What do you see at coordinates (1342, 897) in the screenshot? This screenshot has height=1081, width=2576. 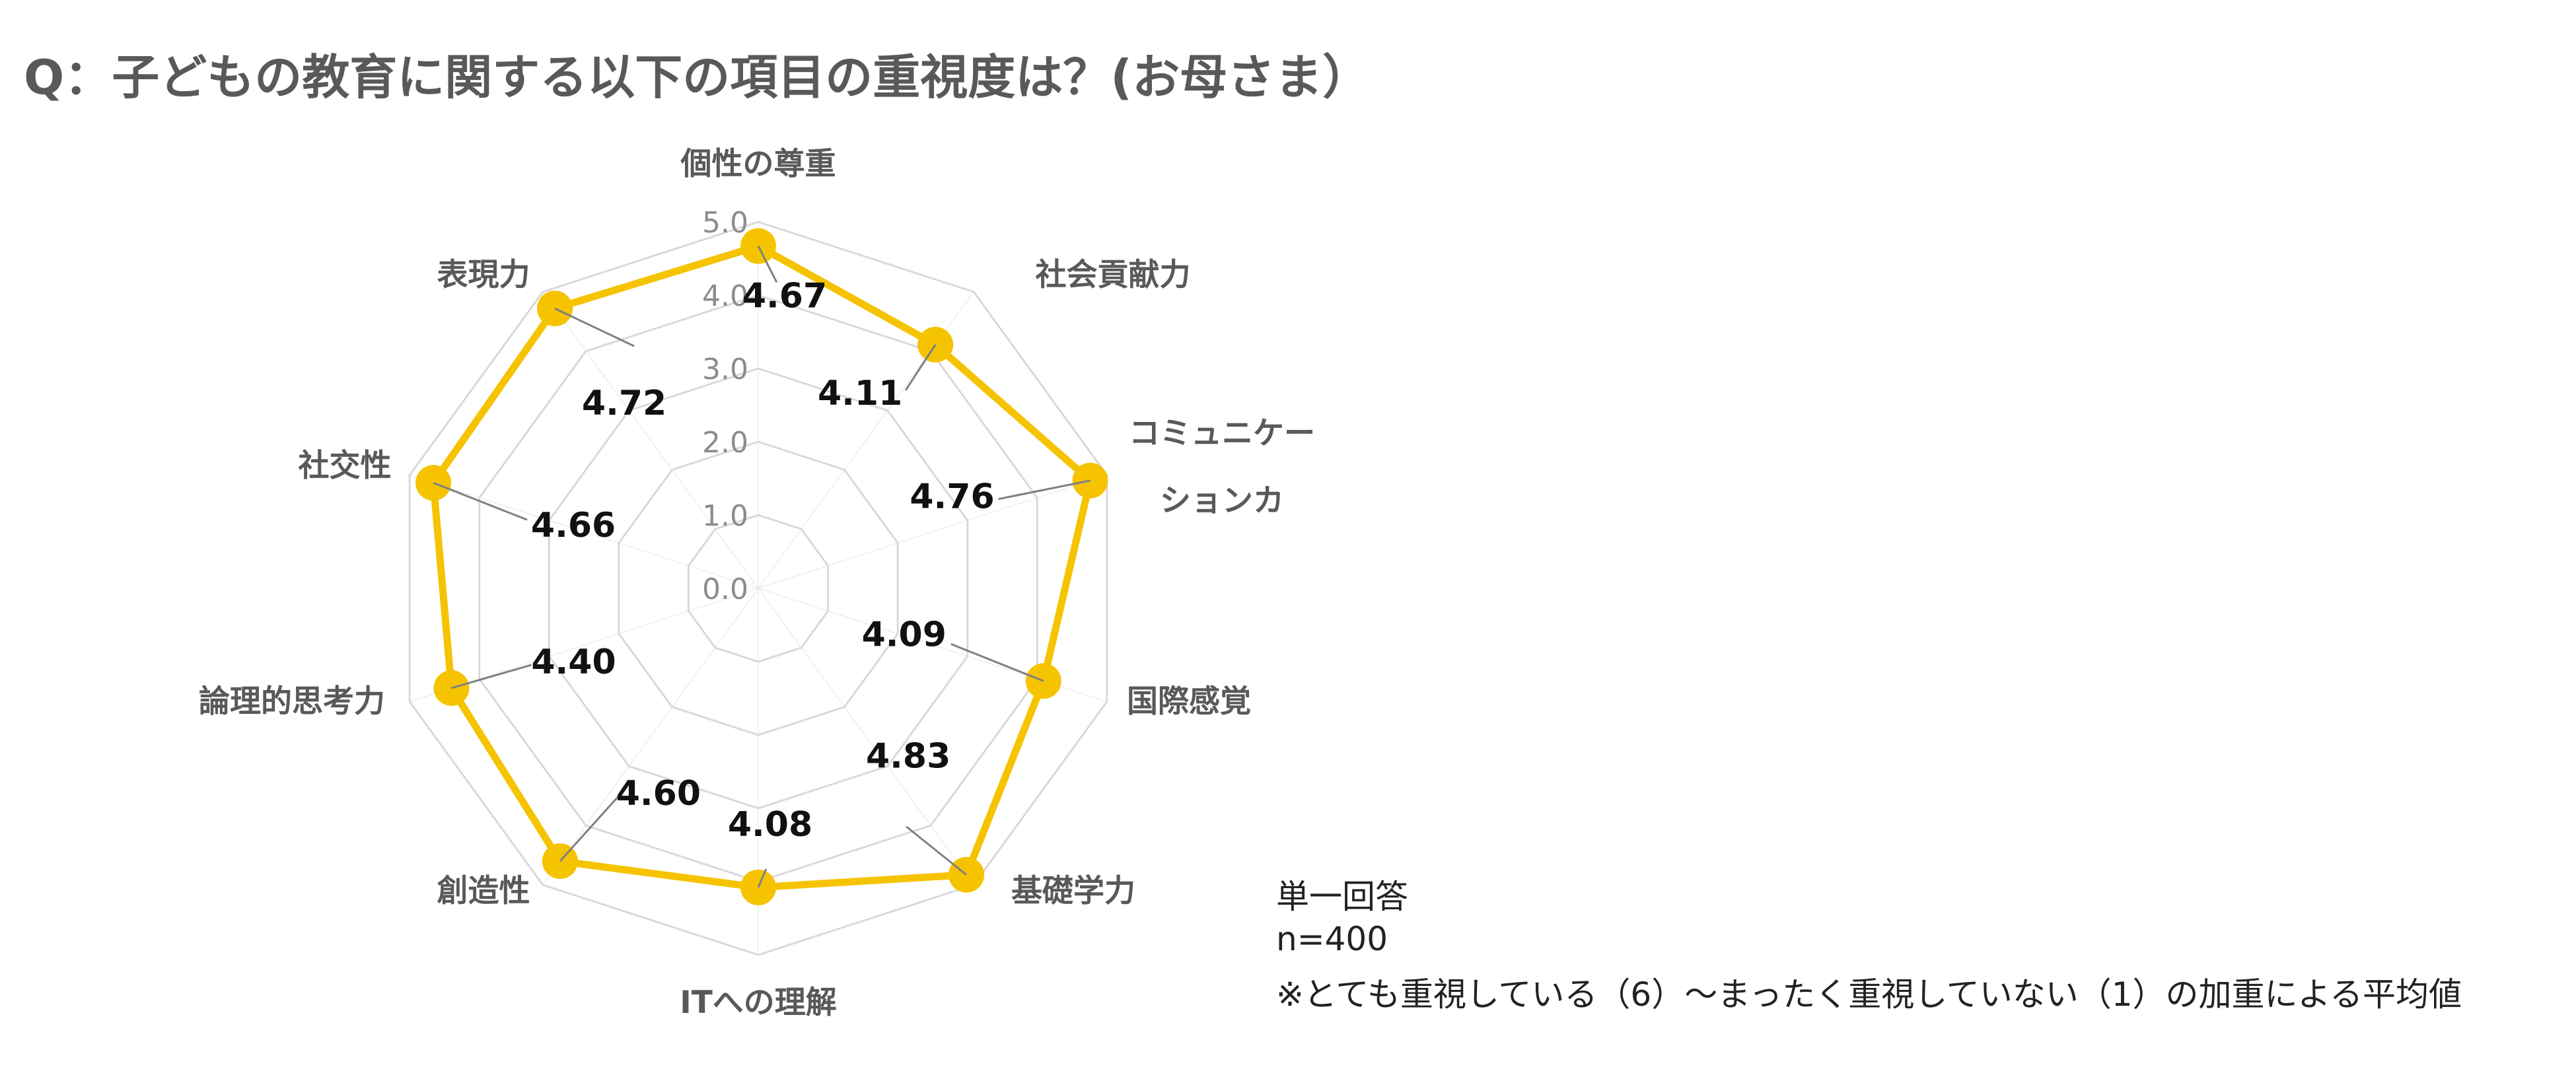 I see `note-response-type: 単一回答` at bounding box center [1342, 897].